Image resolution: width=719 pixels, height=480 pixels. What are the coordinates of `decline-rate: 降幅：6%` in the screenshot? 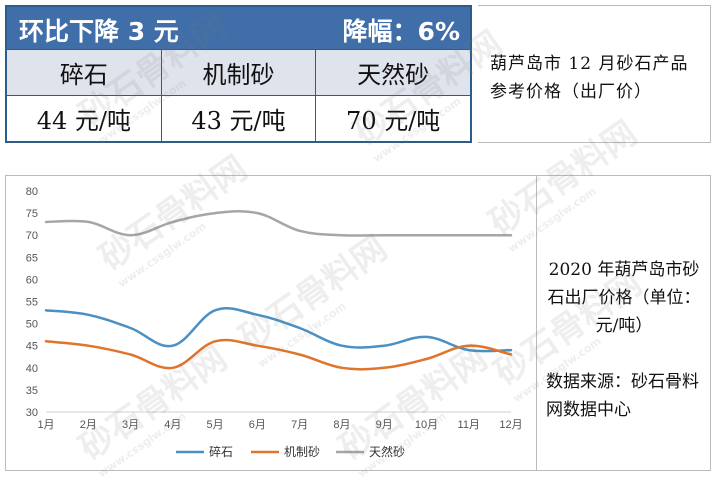 It's located at (401, 31).